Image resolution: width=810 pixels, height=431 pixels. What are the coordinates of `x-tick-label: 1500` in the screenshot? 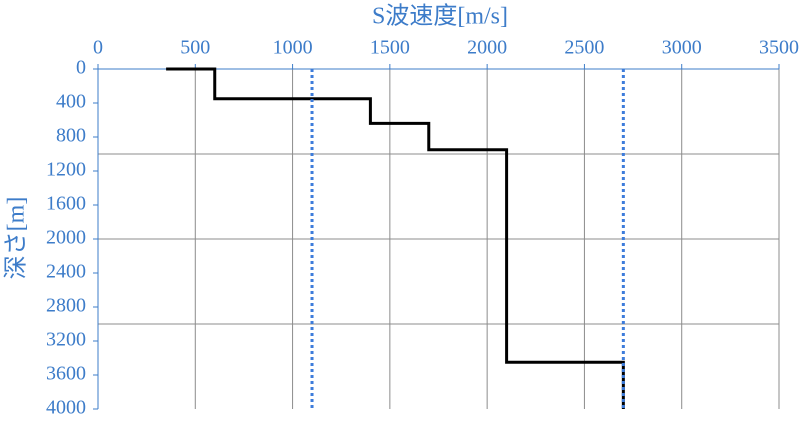 It's located at (390, 48).